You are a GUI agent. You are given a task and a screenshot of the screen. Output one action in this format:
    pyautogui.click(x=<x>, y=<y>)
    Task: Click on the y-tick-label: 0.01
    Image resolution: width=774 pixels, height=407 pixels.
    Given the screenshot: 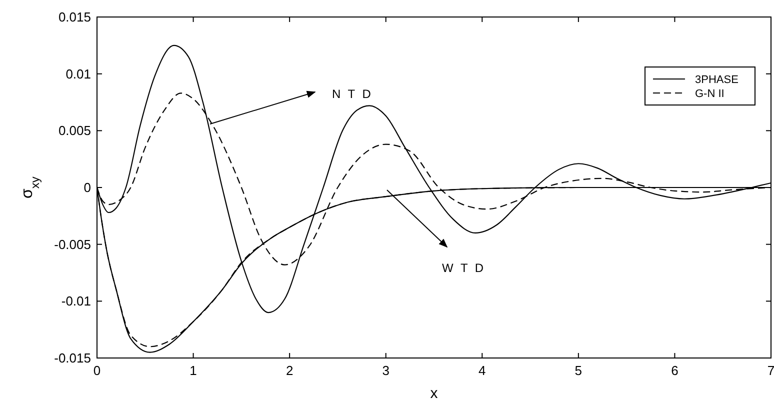 What is the action you would take?
    pyautogui.click(x=78, y=74)
    